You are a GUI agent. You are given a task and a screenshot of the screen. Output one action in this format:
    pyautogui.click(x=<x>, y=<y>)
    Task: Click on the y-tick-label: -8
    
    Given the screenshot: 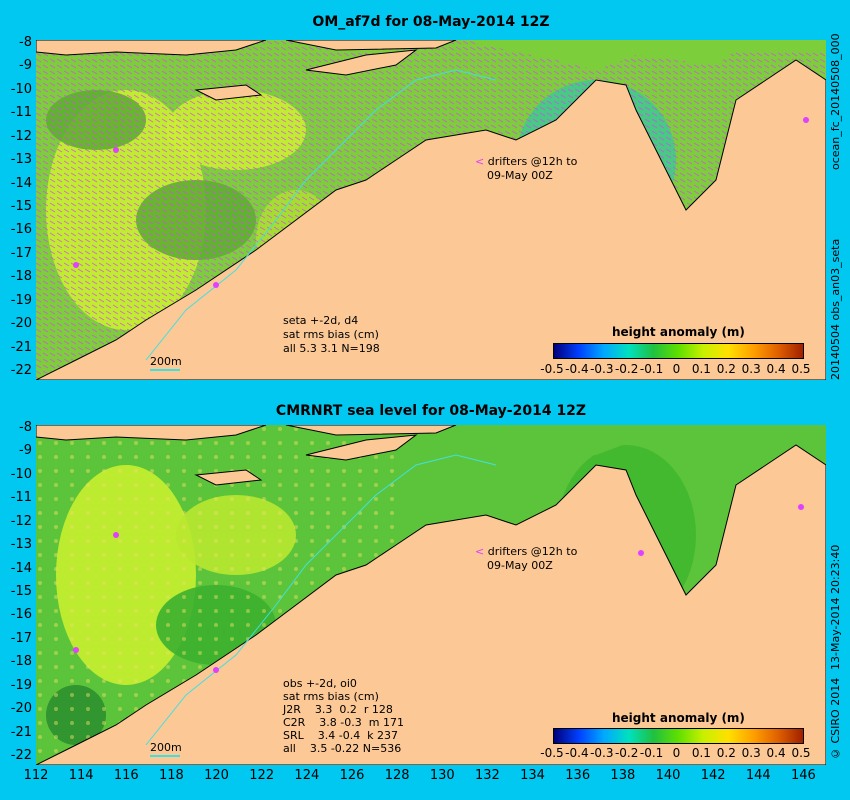 What is the action you would take?
    pyautogui.click(x=25, y=427)
    